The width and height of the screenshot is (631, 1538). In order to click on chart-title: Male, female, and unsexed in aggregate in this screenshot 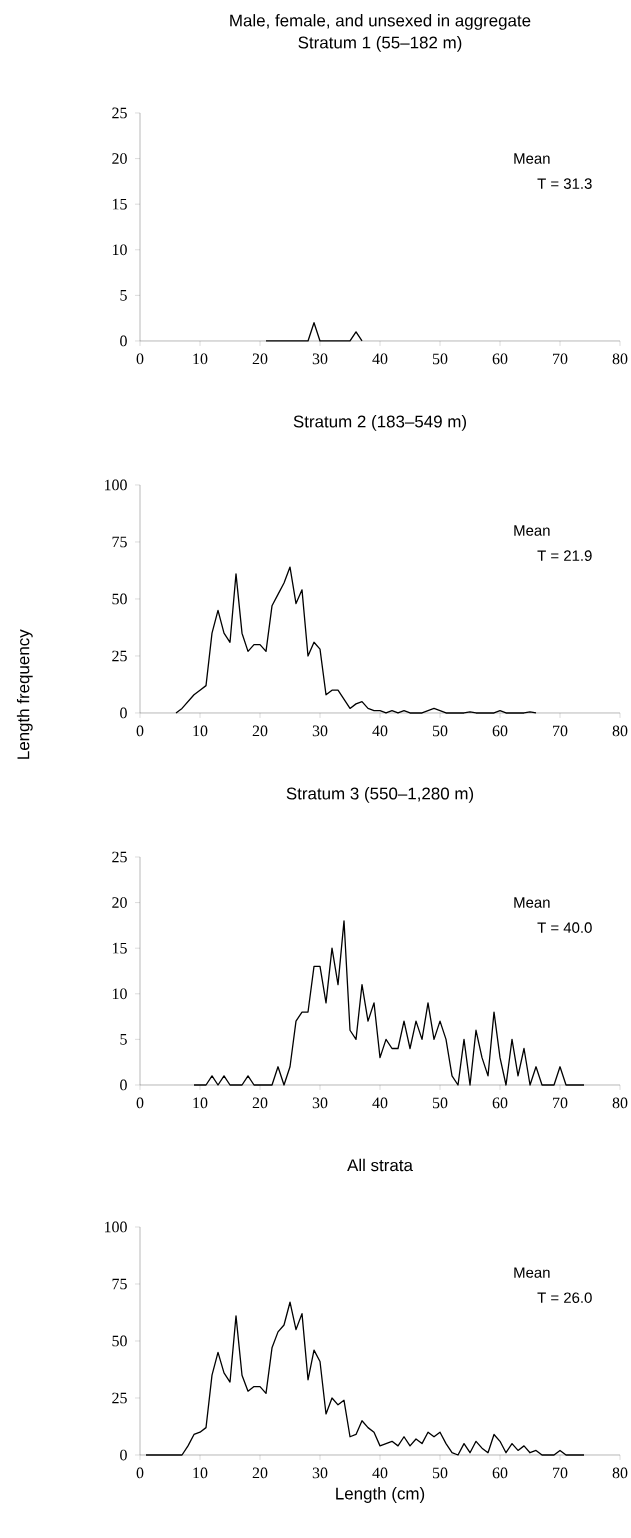, I will do `click(380, 22)`.